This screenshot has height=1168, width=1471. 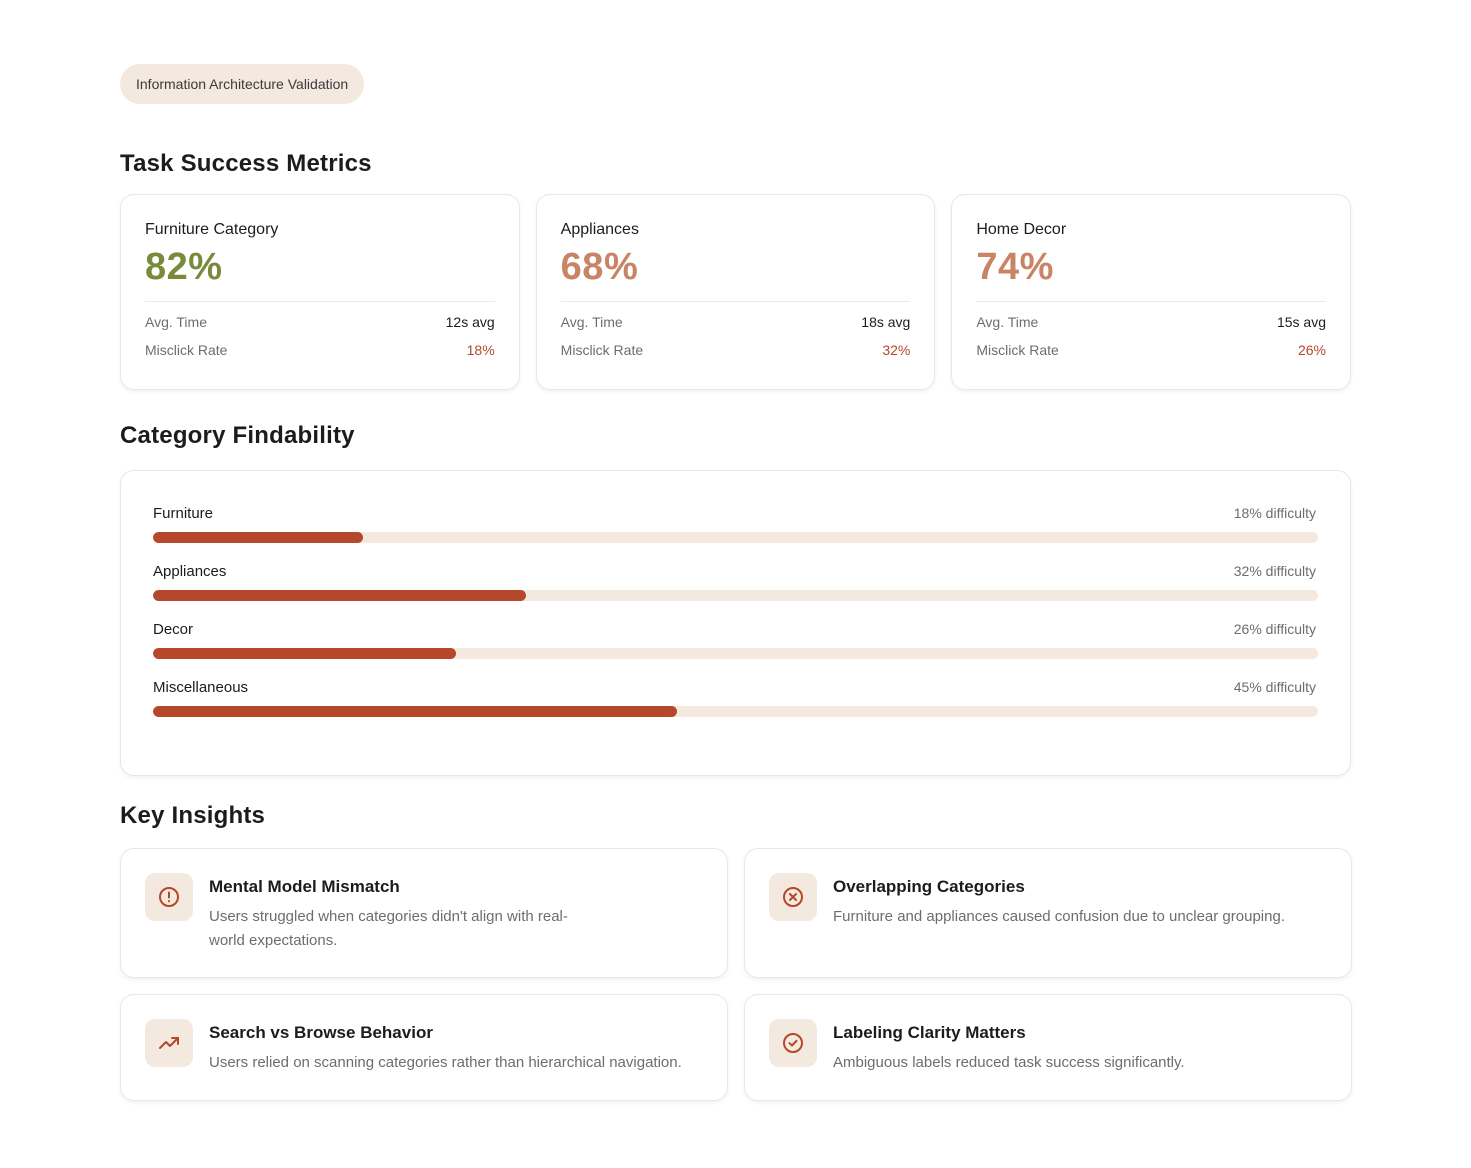 I want to click on bar-label: Decor, so click(x=173, y=629).